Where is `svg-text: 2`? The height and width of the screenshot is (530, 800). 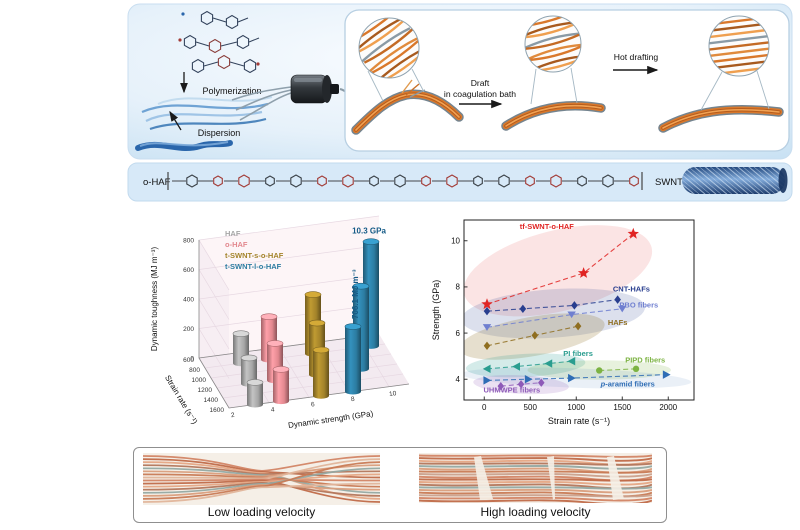 svg-text: 2 is located at coordinates (233, 415).